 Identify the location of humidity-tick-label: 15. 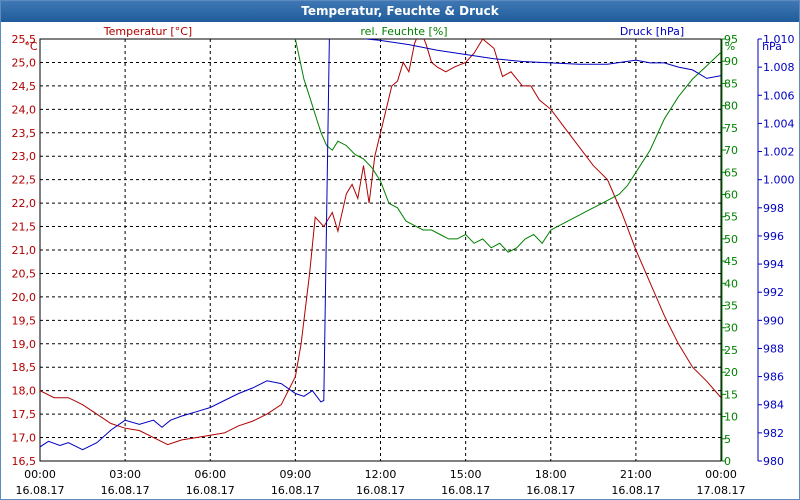
(731, 394).